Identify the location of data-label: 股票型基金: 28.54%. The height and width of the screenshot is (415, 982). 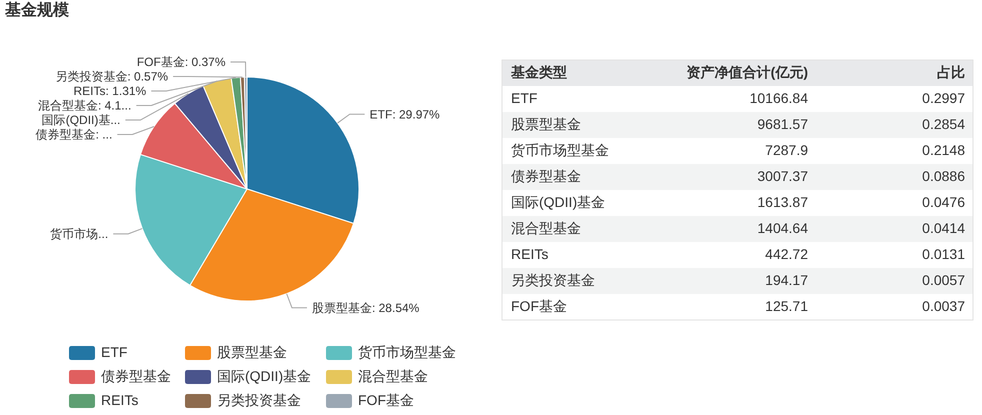
(366, 307).